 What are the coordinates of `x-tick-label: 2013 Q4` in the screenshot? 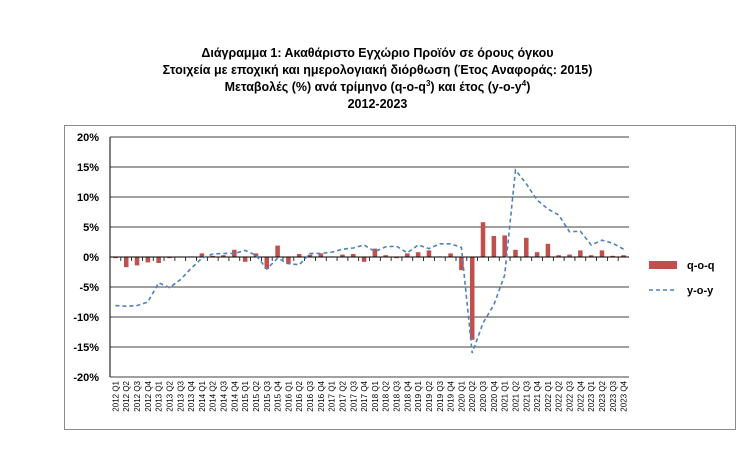 It's located at (191, 395).